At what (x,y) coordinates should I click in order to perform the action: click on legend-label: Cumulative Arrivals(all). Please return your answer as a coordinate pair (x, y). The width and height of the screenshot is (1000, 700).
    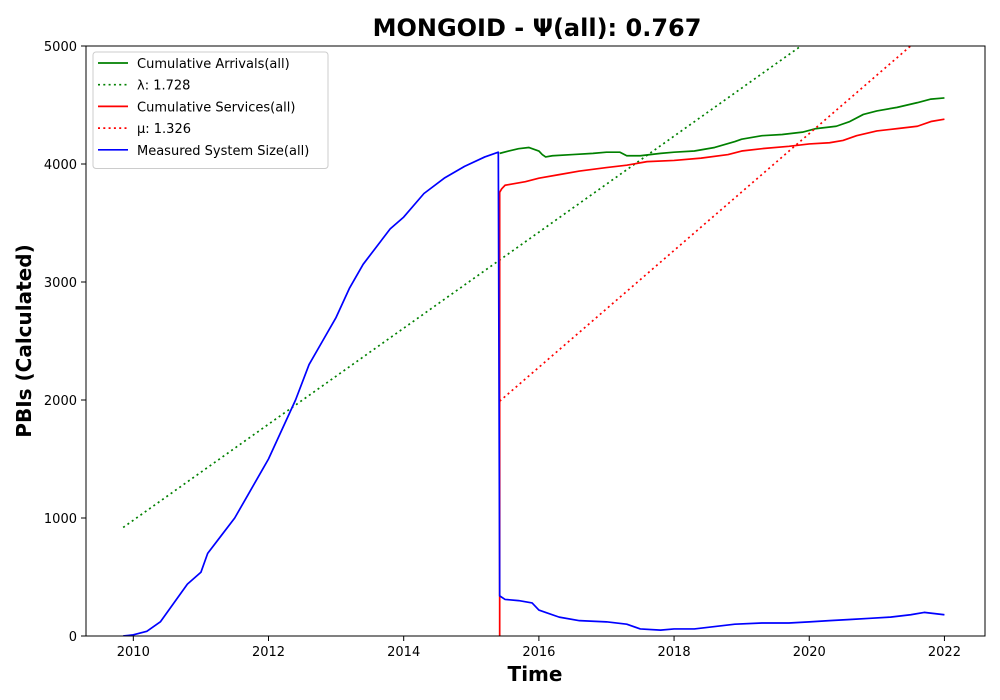
    Looking at the image, I should click on (213, 64).